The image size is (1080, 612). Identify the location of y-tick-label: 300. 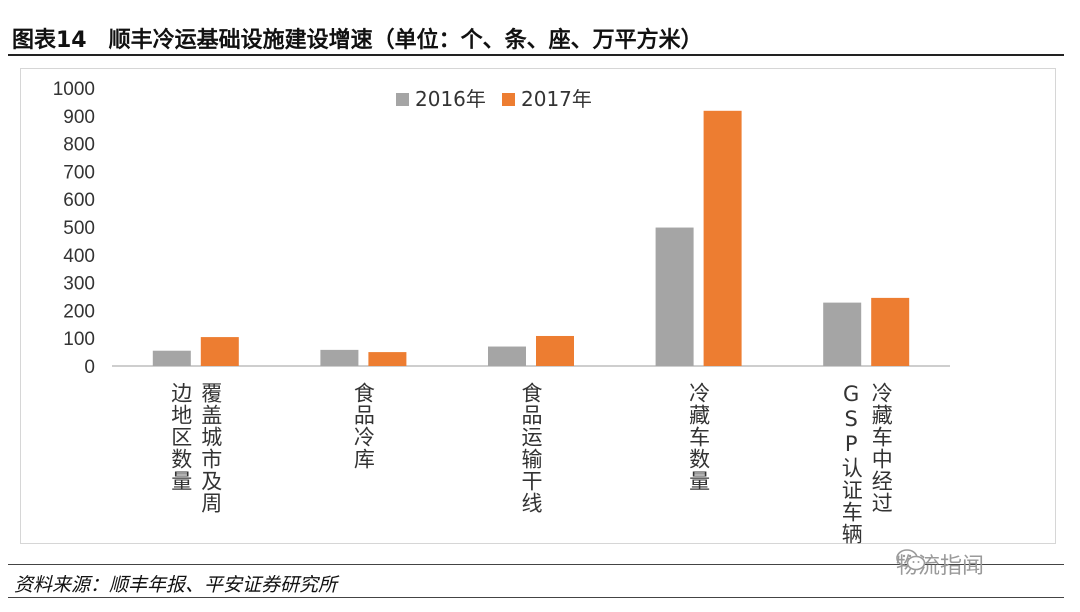
(79, 284).